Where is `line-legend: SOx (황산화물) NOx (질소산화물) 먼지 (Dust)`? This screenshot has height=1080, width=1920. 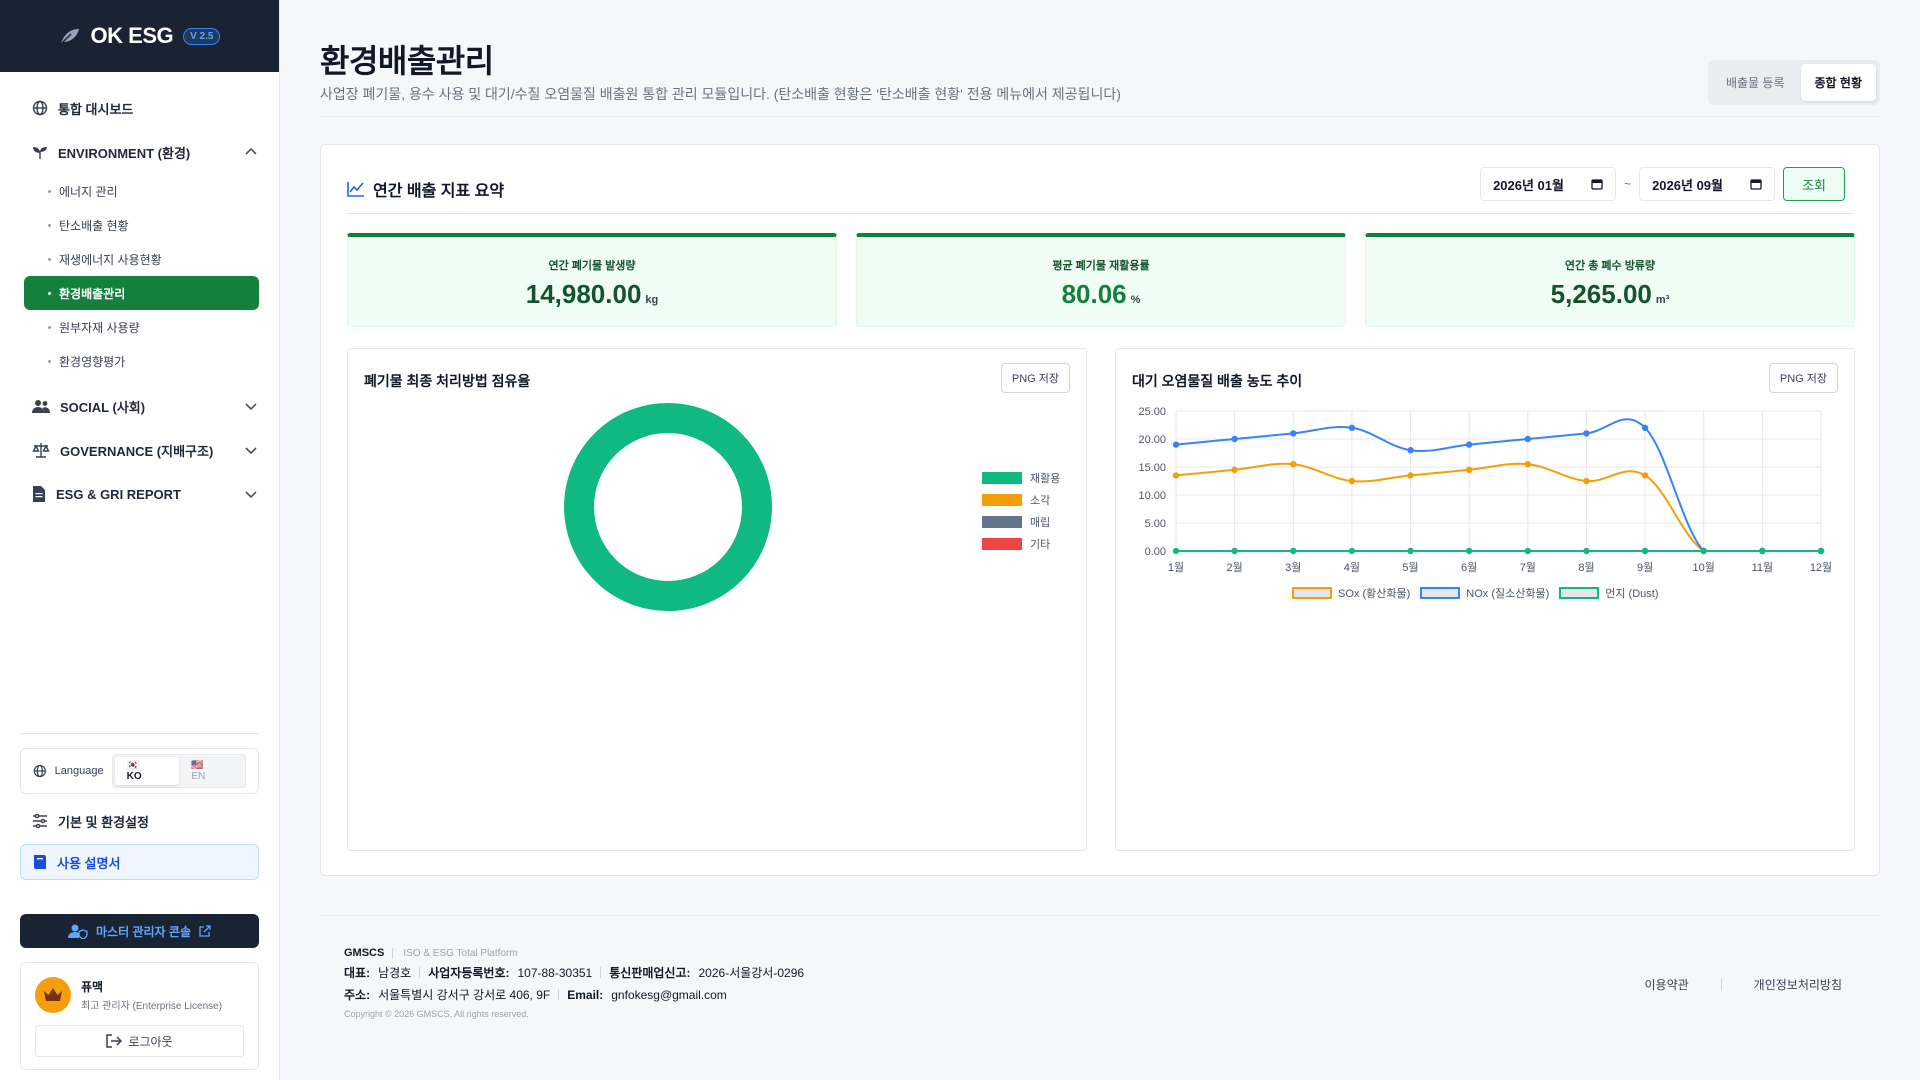
line-legend: SOx (황산화물) NOx (질소산화물) 먼지 (Dust) is located at coordinates (1475, 593).